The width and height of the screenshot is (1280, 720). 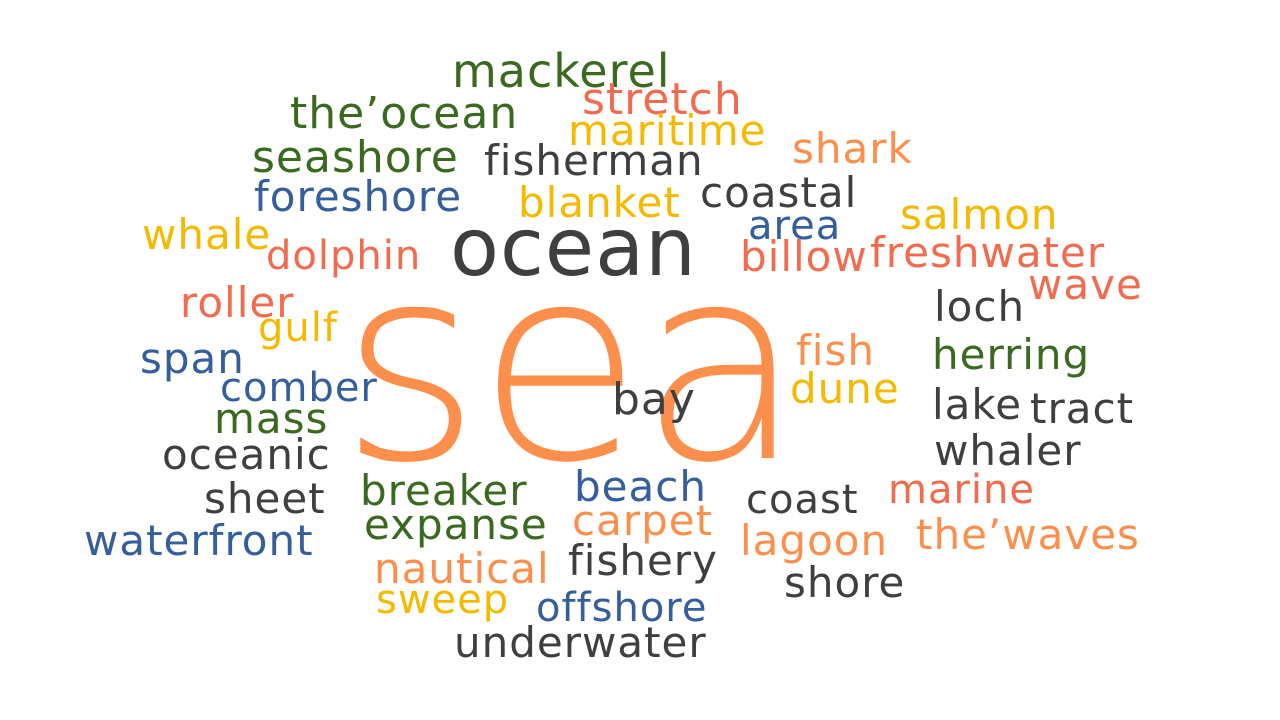 What do you see at coordinates (344, 256) in the screenshot?
I see `word-16: dolphin` at bounding box center [344, 256].